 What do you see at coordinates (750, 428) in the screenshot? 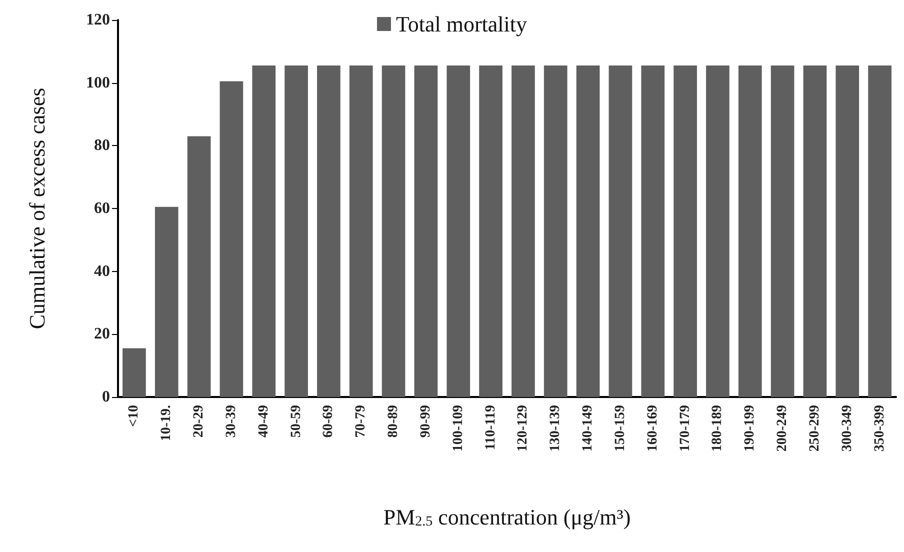
I see `x-tick-label: 190-199` at bounding box center [750, 428].